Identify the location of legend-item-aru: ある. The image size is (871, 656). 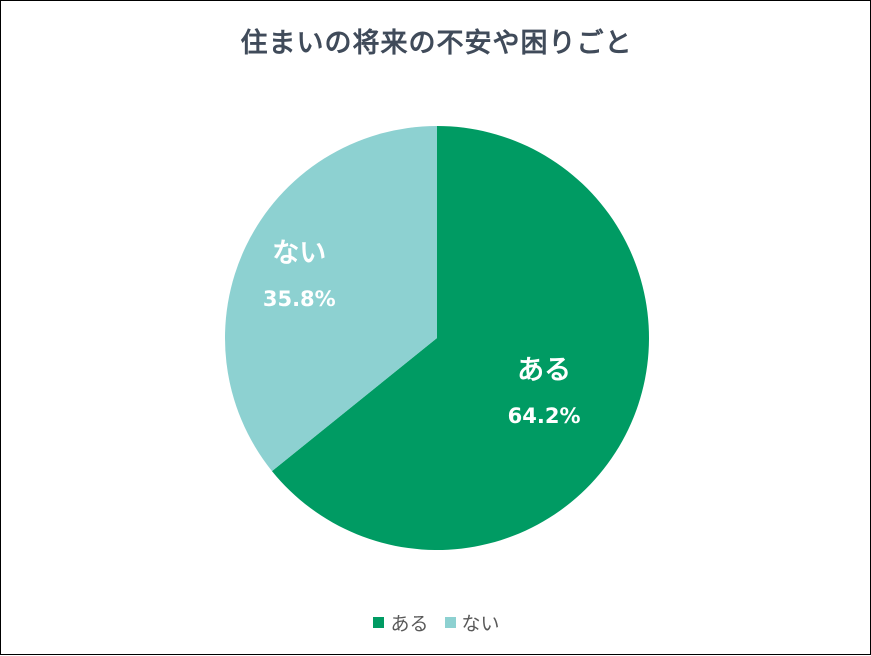
(401, 622).